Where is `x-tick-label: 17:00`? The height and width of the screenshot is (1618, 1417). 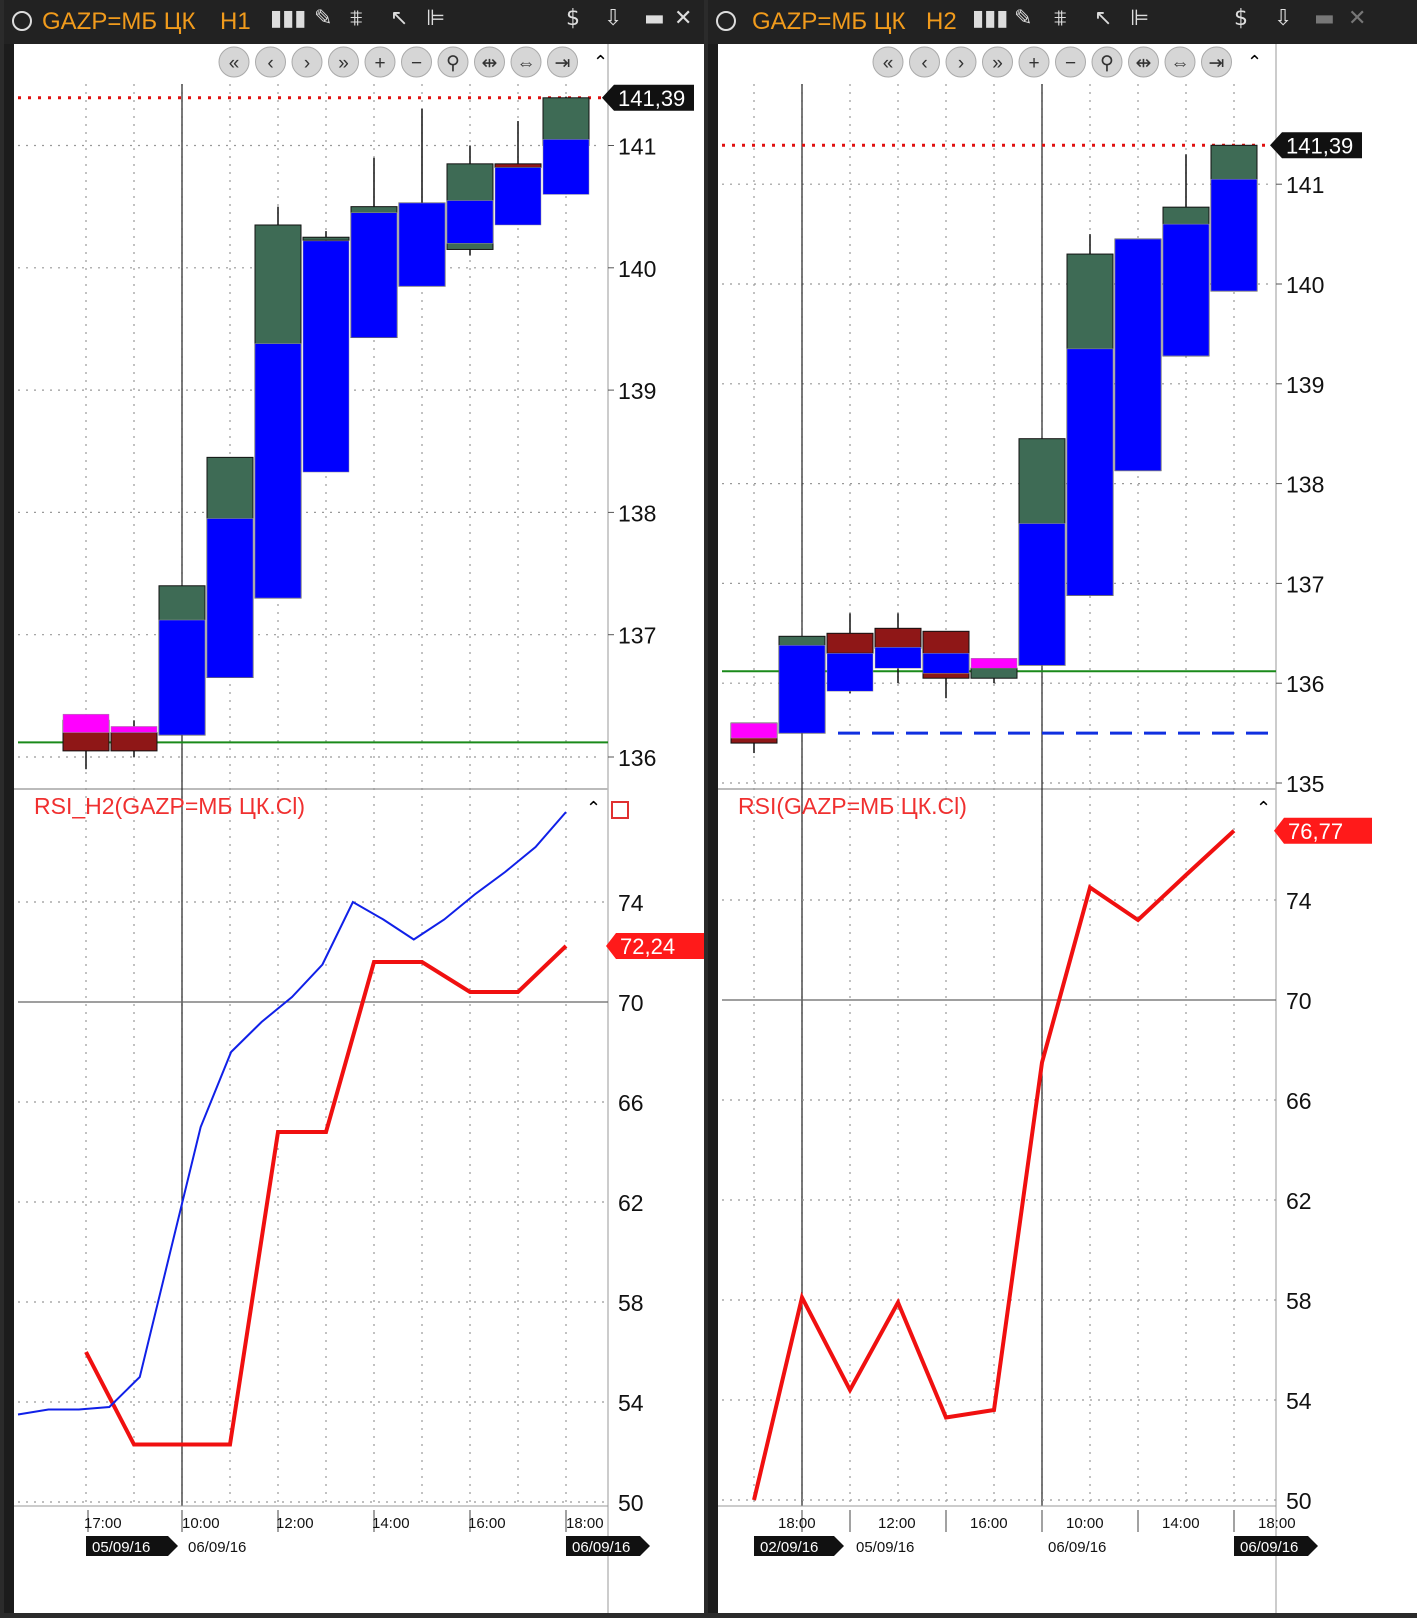
x-tick-label: 17:00 is located at coordinates (103, 1523).